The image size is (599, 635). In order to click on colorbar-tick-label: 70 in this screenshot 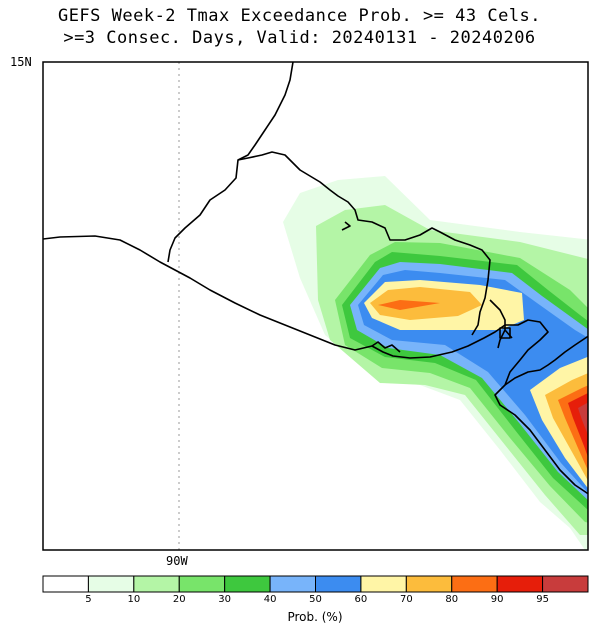, I will do `click(406, 599)`.